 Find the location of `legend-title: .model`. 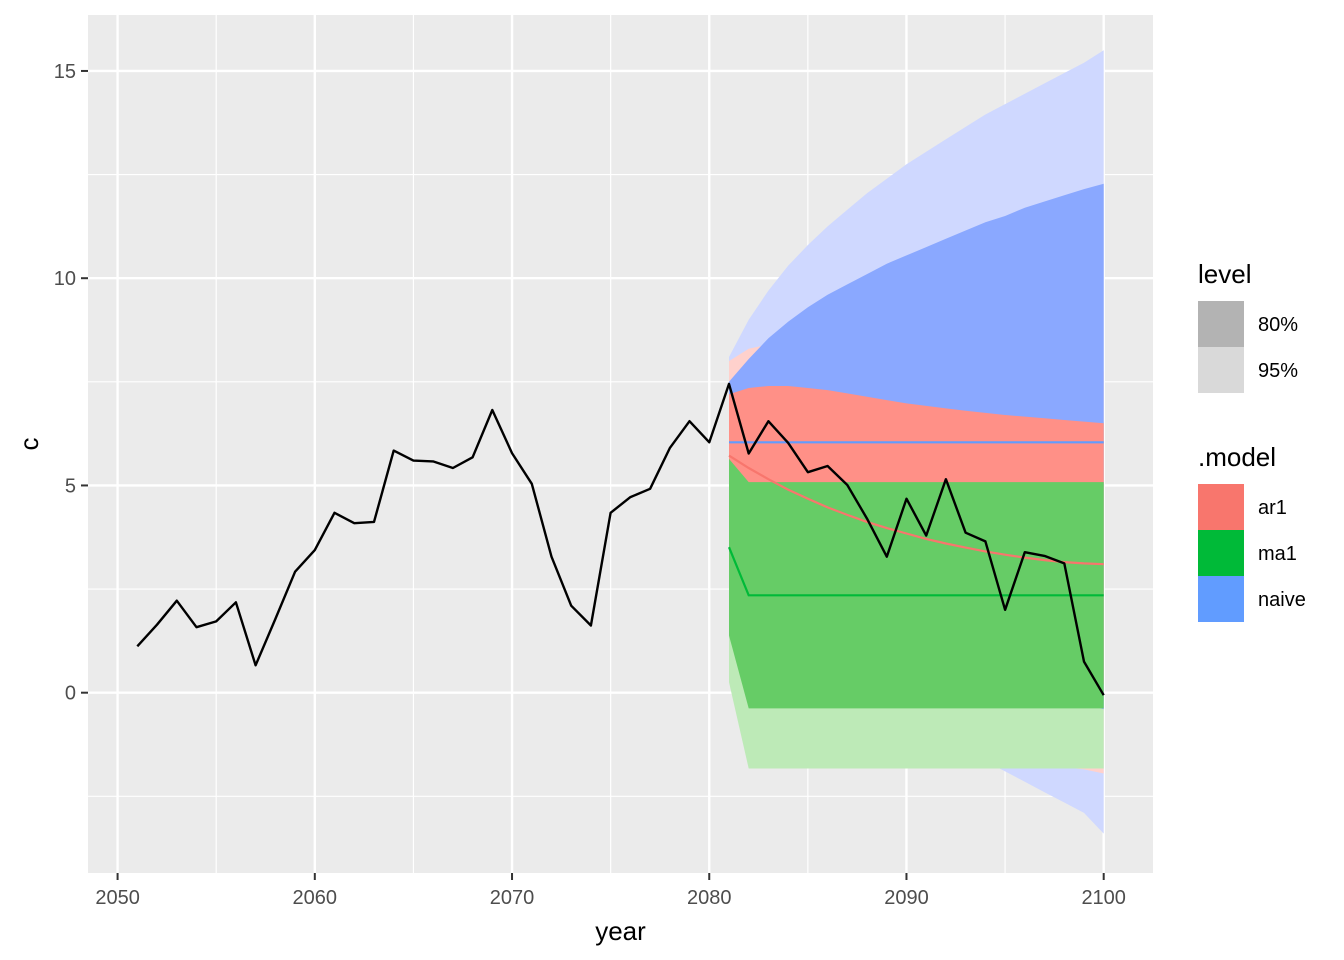

legend-title: .model is located at coordinates (1237, 457).